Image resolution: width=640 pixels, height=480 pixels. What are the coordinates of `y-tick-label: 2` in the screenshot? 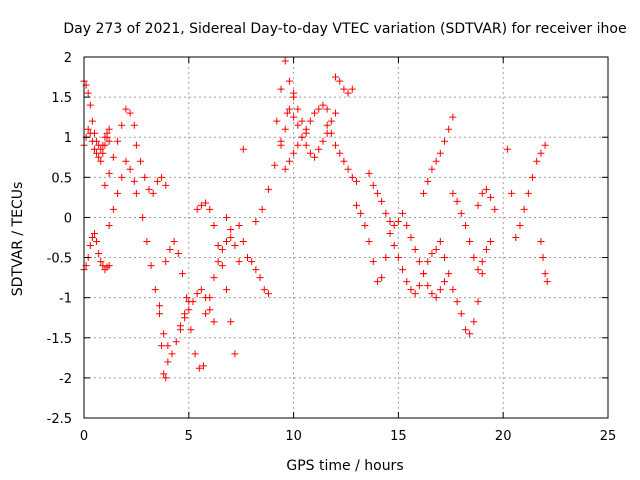 It's located at (68, 58).